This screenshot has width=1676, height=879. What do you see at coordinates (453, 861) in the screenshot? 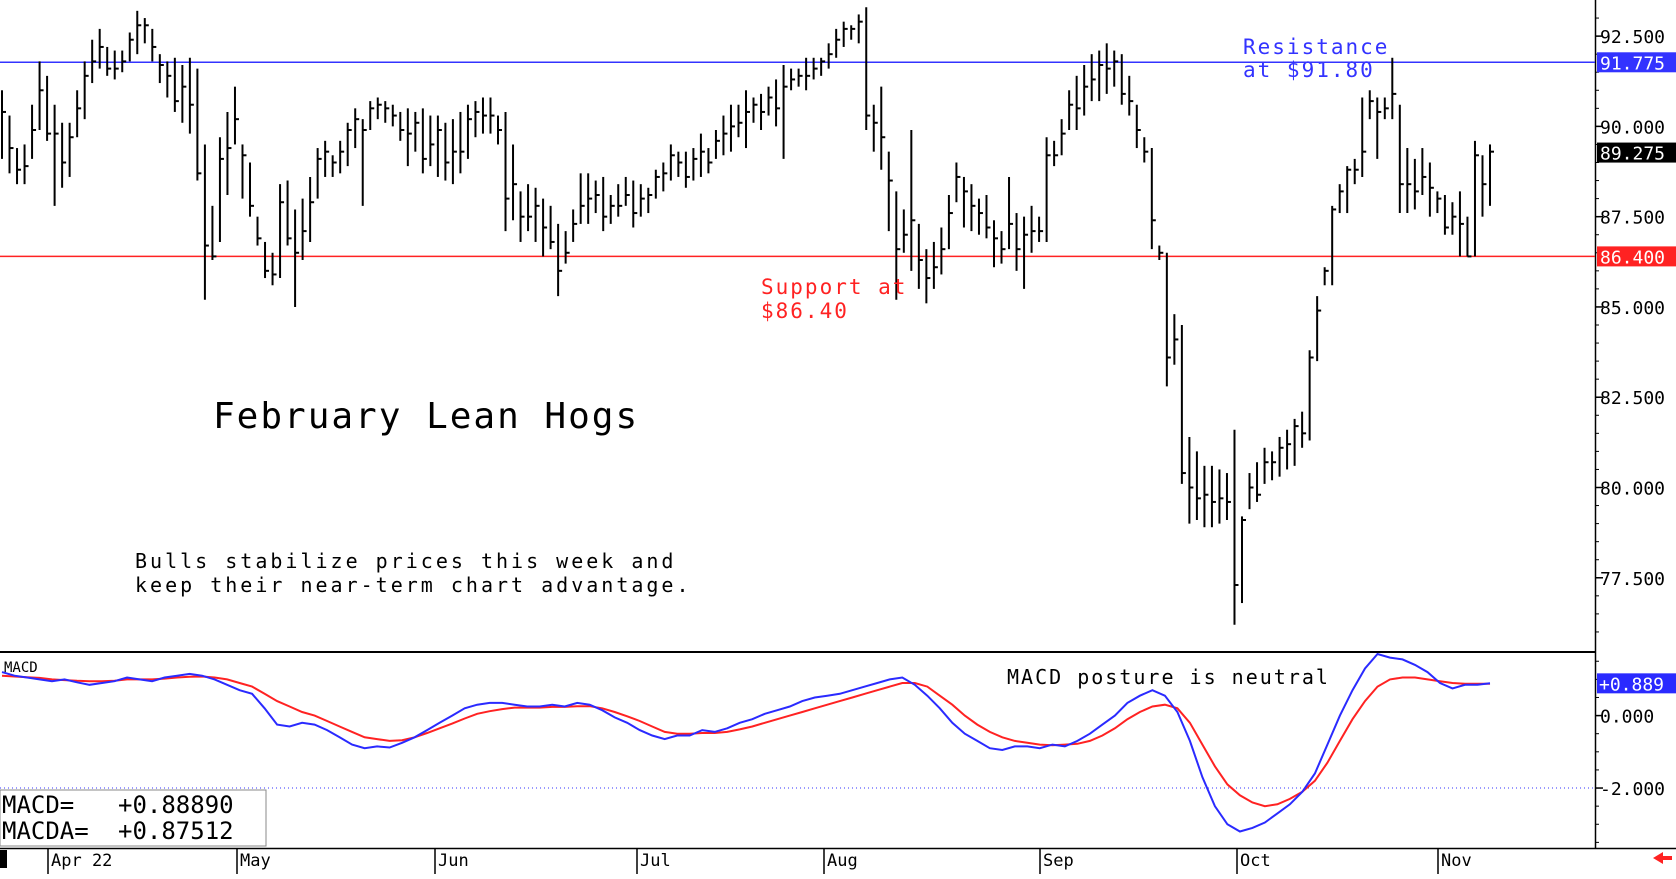
I see `x-month-label: Jun` at bounding box center [453, 861].